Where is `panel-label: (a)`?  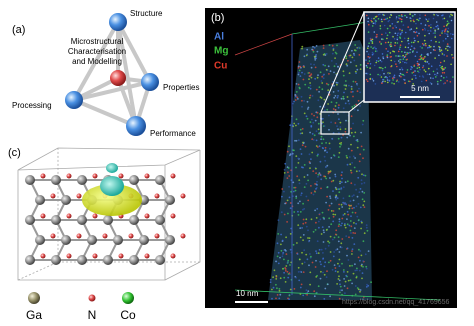
panel-label: (a) is located at coordinates (18, 30).